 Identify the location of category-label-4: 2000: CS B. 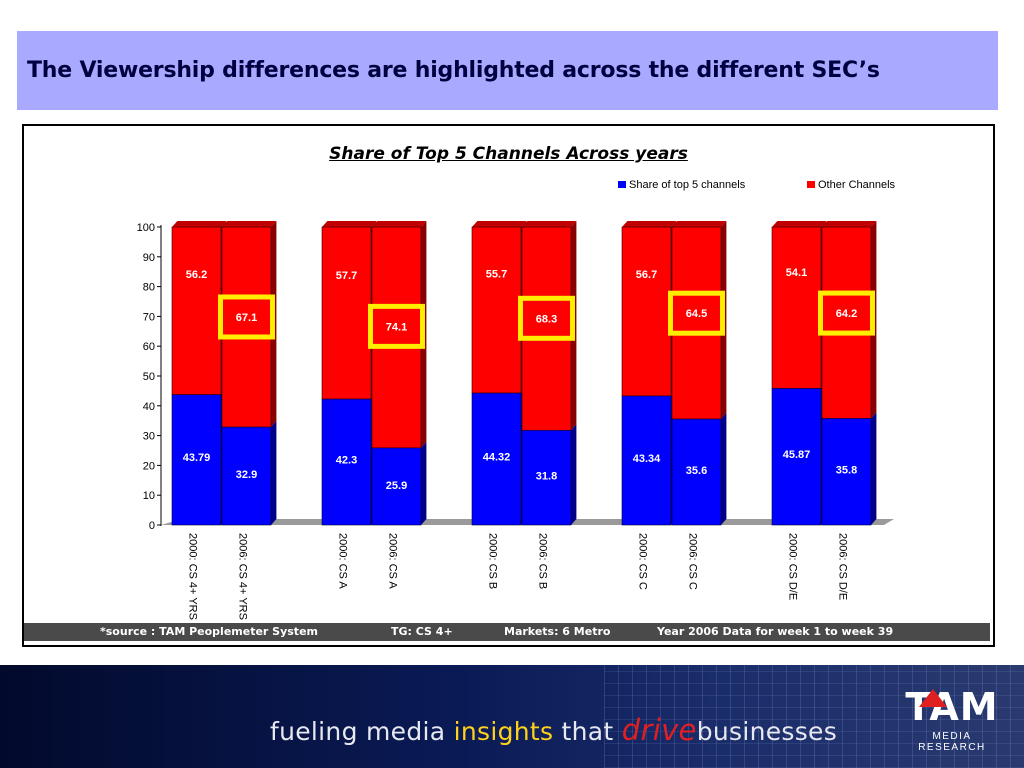
(493, 561).